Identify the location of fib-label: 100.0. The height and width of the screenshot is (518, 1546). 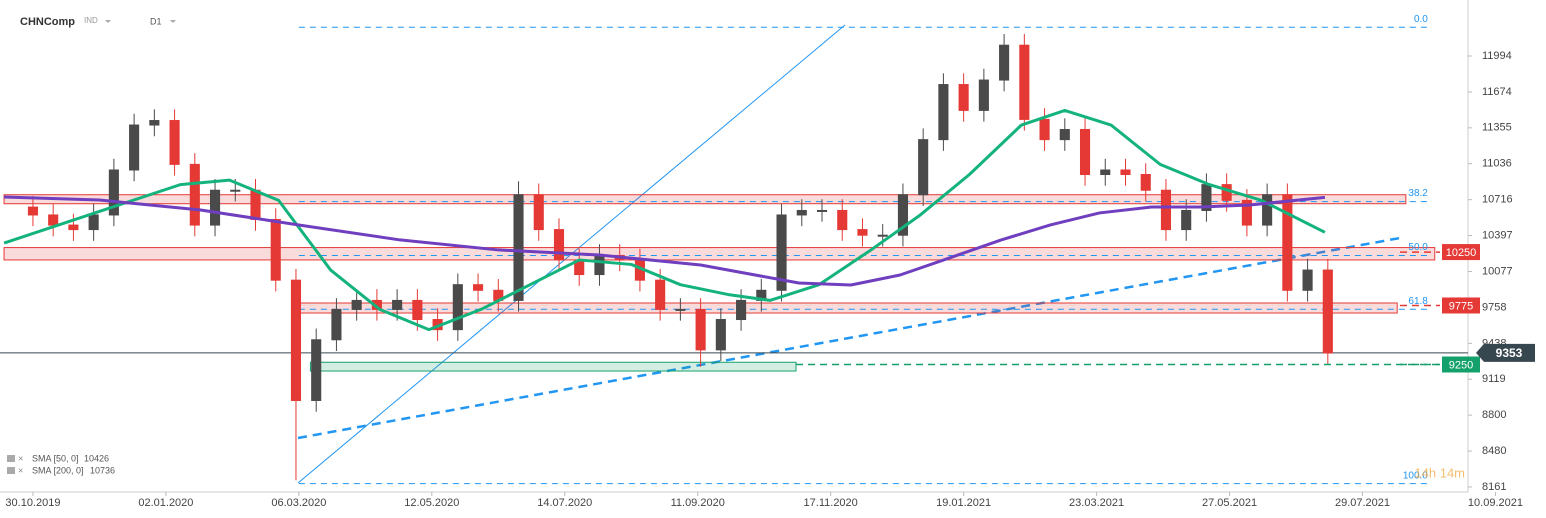
(1415, 475).